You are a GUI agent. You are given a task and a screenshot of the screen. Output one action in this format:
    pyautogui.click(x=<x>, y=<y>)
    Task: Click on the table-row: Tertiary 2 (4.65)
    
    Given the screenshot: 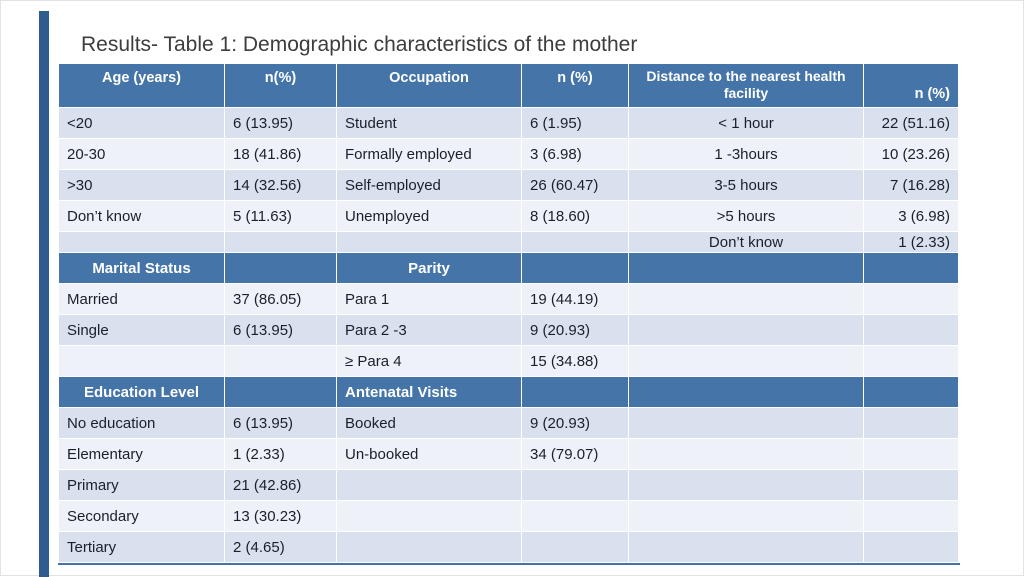 What is the action you would take?
    pyautogui.click(x=508, y=547)
    